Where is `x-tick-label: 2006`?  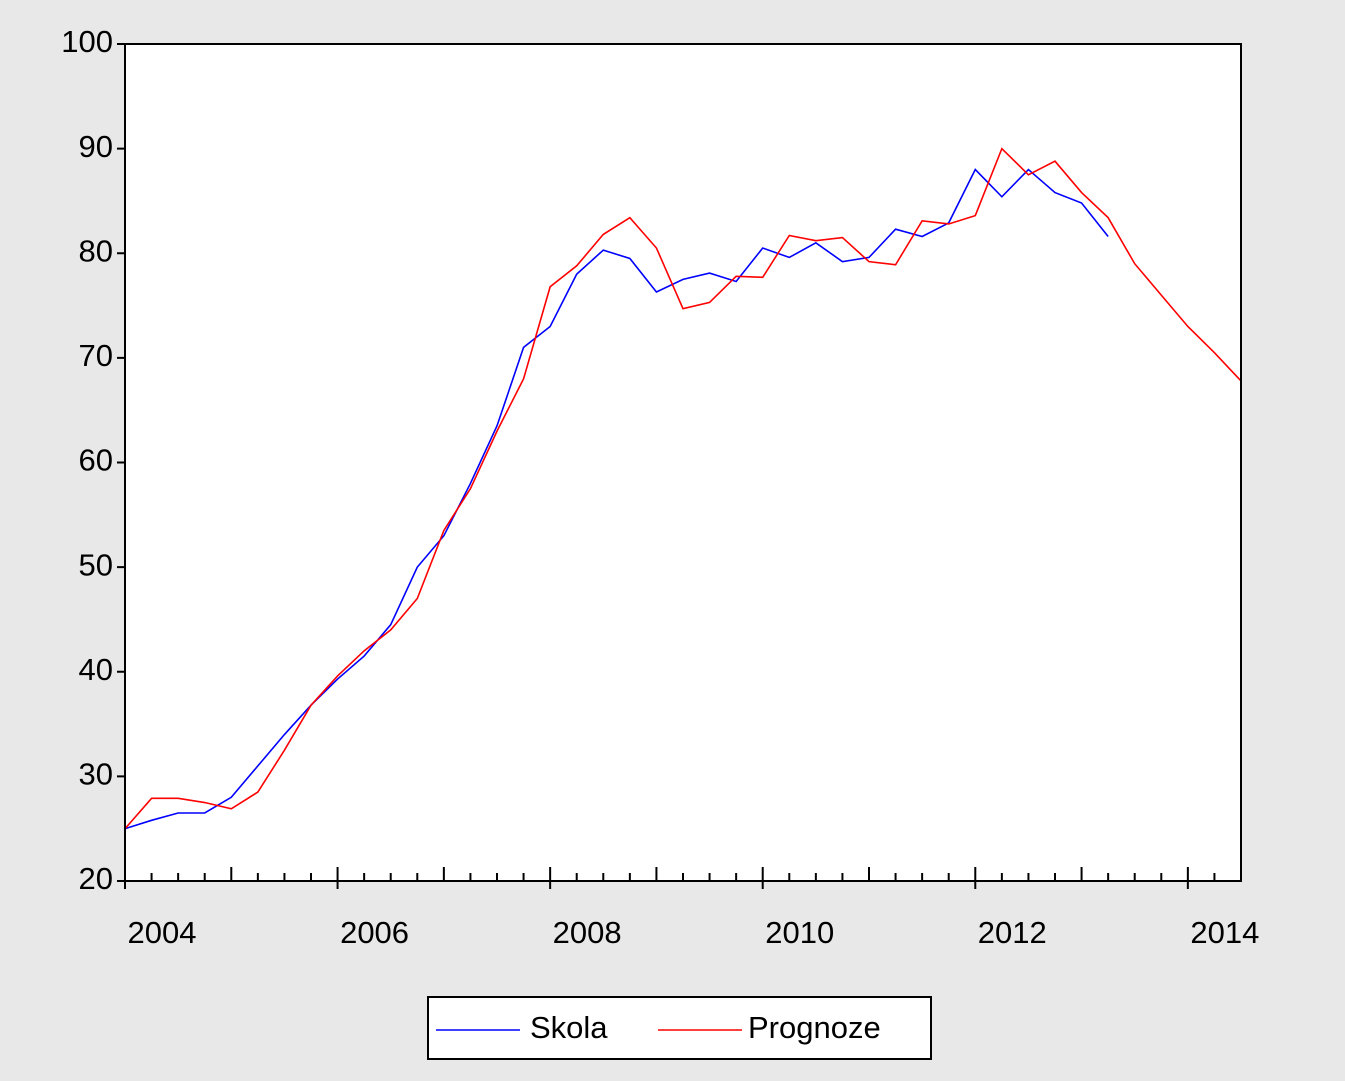
x-tick-label: 2006 is located at coordinates (374, 932).